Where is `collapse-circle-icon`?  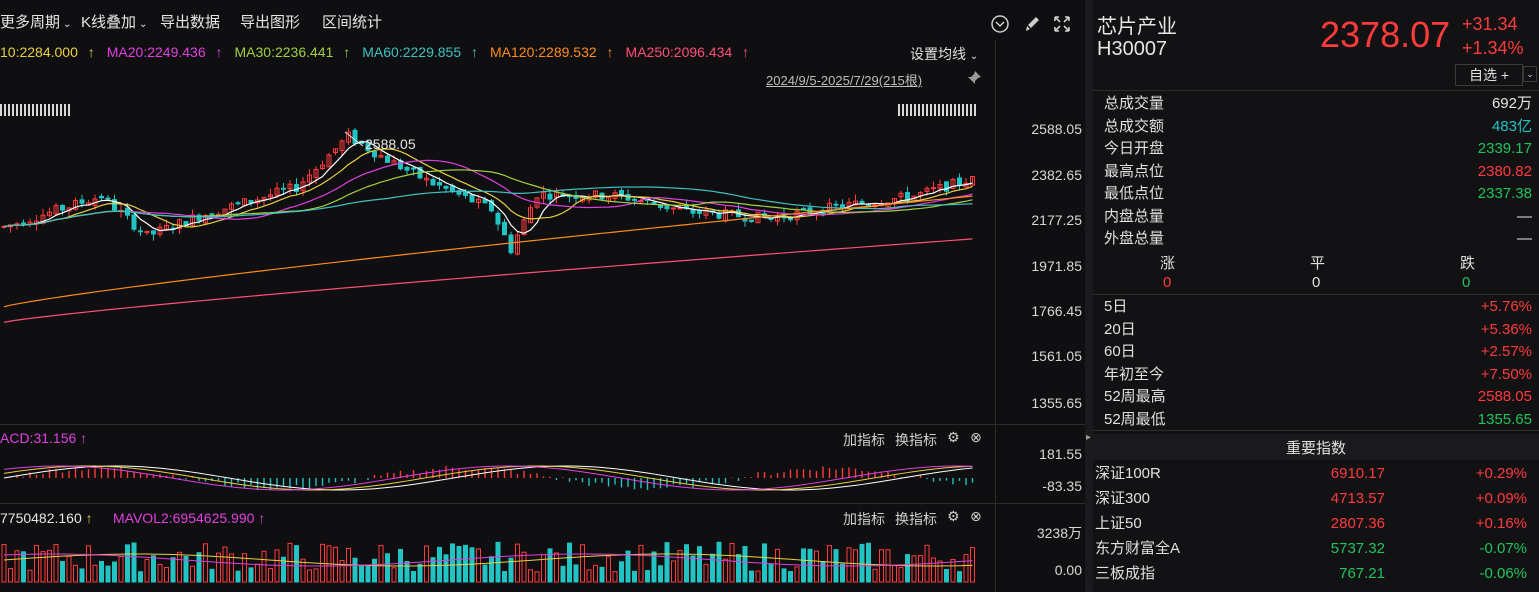
collapse-circle-icon is located at coordinates (1000, 24).